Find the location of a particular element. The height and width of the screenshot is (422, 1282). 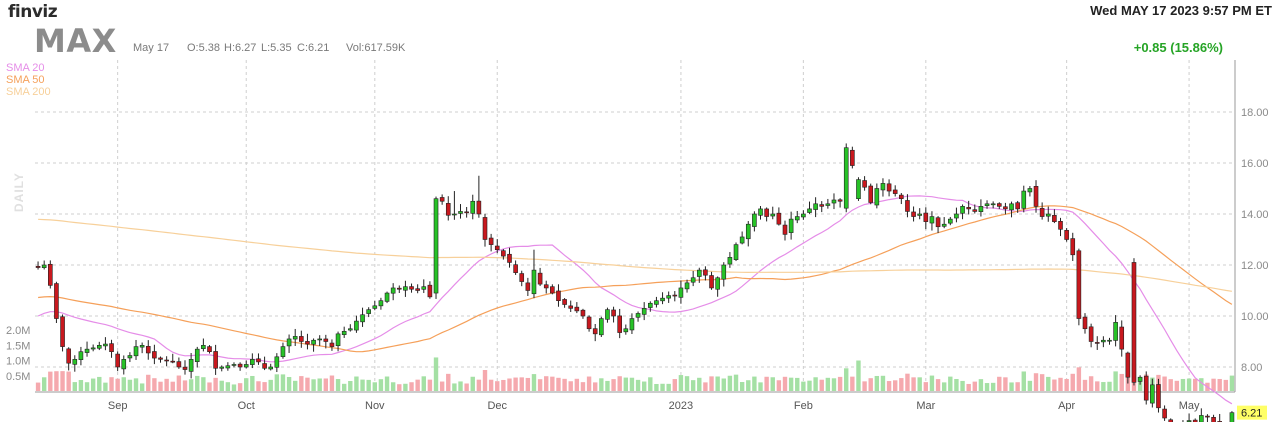

last-price-tag is located at coordinates (1252, 412).